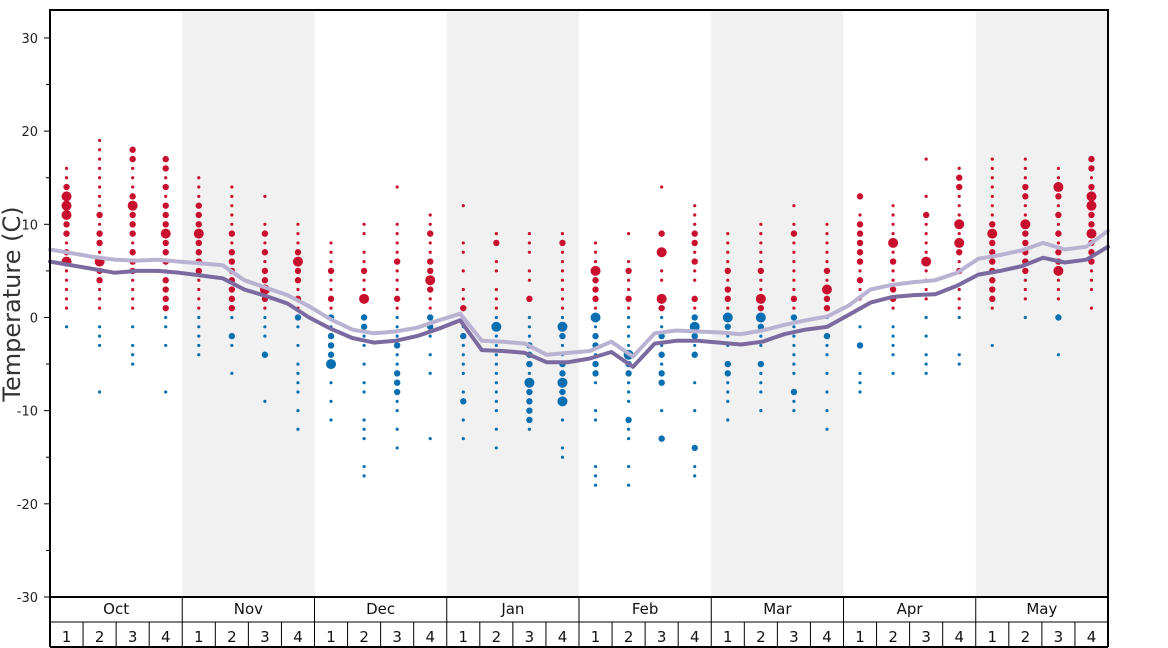 The image size is (1168, 648). I want to click on y-tick-label: 20, so click(29, 132).